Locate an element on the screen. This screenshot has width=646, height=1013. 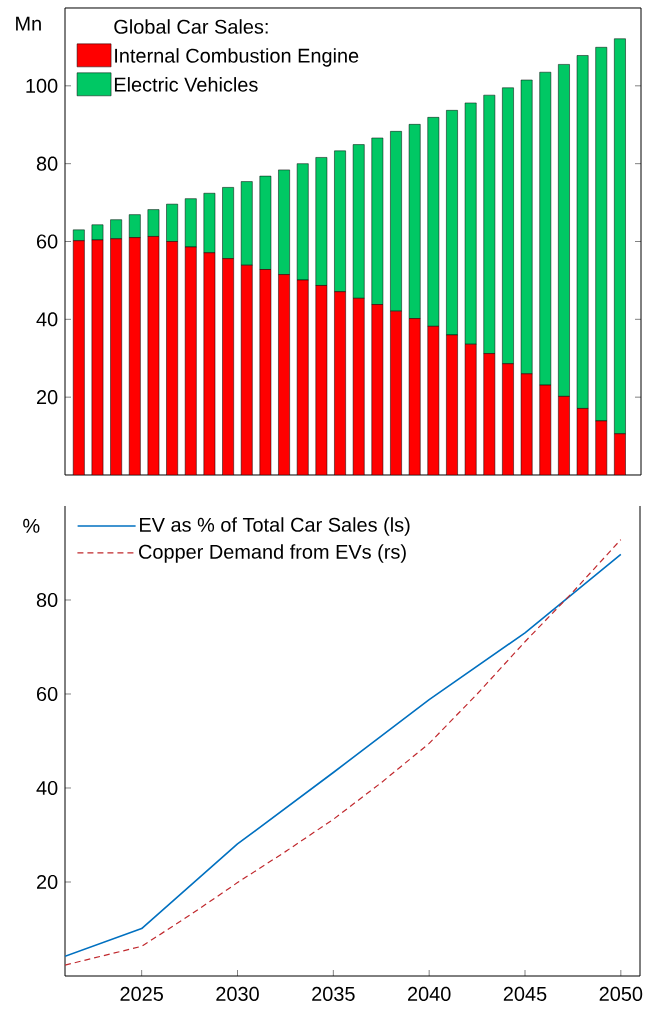
x-tick-label: 2035 is located at coordinates (333, 993).